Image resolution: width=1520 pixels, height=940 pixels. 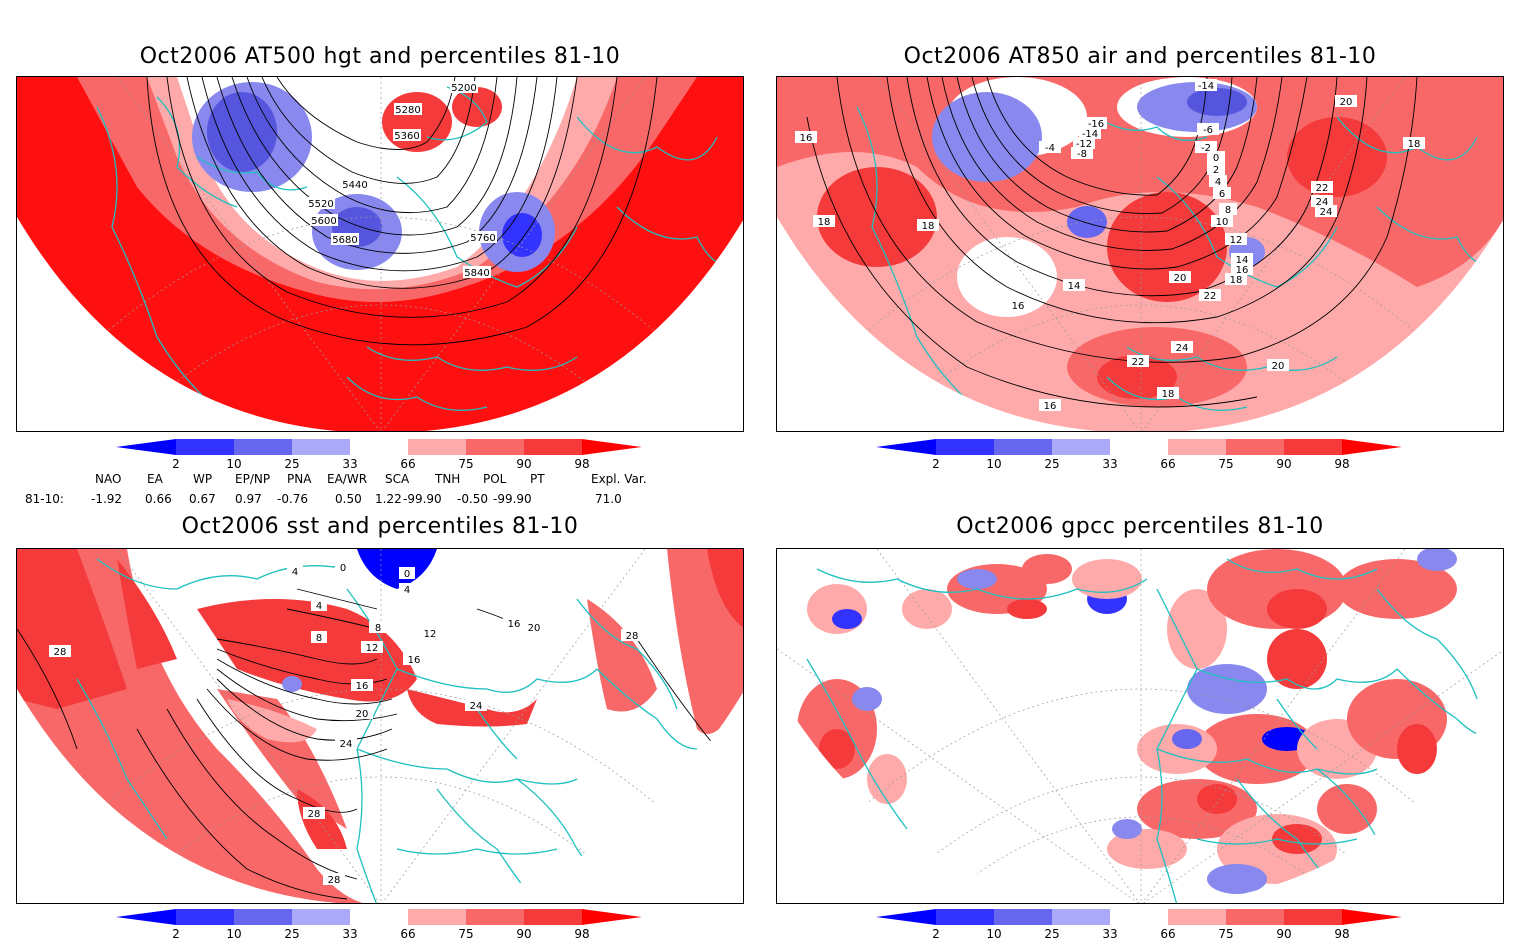 I want to click on index-header: TNH, so click(x=448, y=479).